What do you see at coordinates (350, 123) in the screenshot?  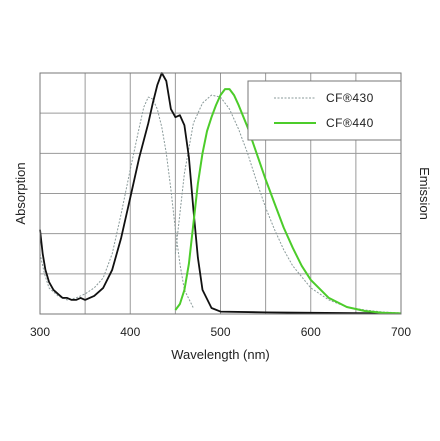 I see `legend-label-cf440: CF®440` at bounding box center [350, 123].